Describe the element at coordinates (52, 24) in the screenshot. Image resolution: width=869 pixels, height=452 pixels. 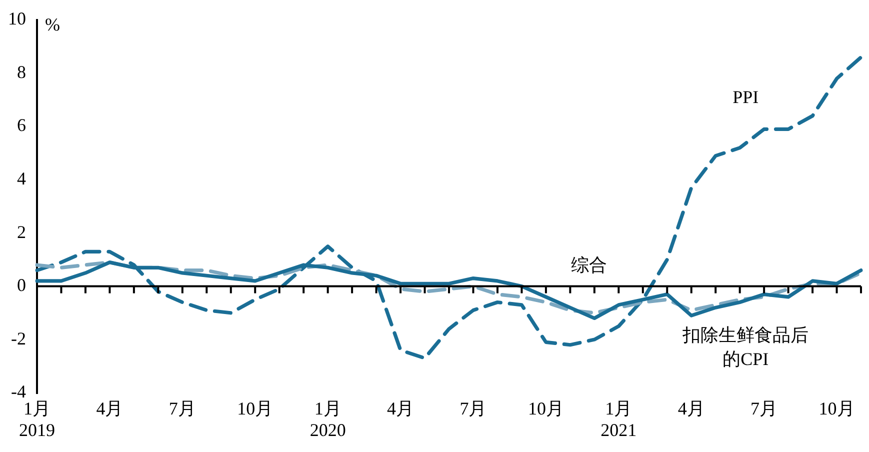
I see `y-axis-title: %` at that location.